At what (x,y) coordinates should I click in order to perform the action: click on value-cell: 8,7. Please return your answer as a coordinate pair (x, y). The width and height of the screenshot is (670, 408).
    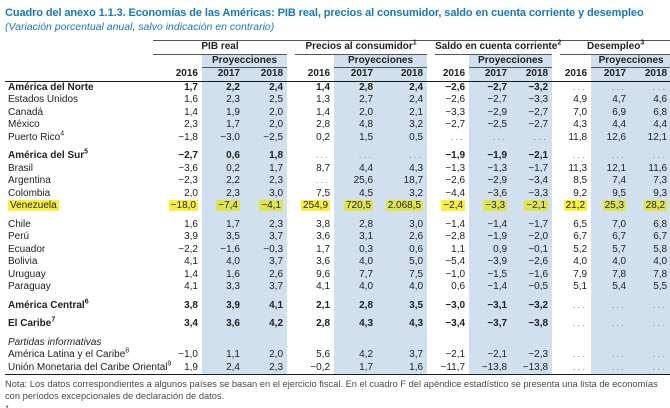
    Looking at the image, I should click on (323, 168).